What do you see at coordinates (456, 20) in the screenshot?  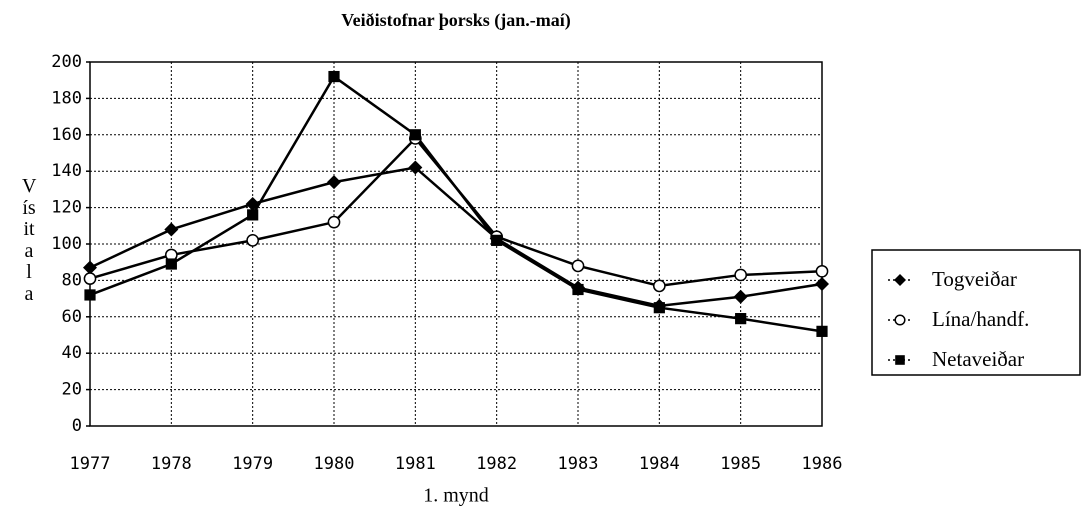 I see `chart-title: Veiðistofnar þorsks (jan.-maí)` at bounding box center [456, 20].